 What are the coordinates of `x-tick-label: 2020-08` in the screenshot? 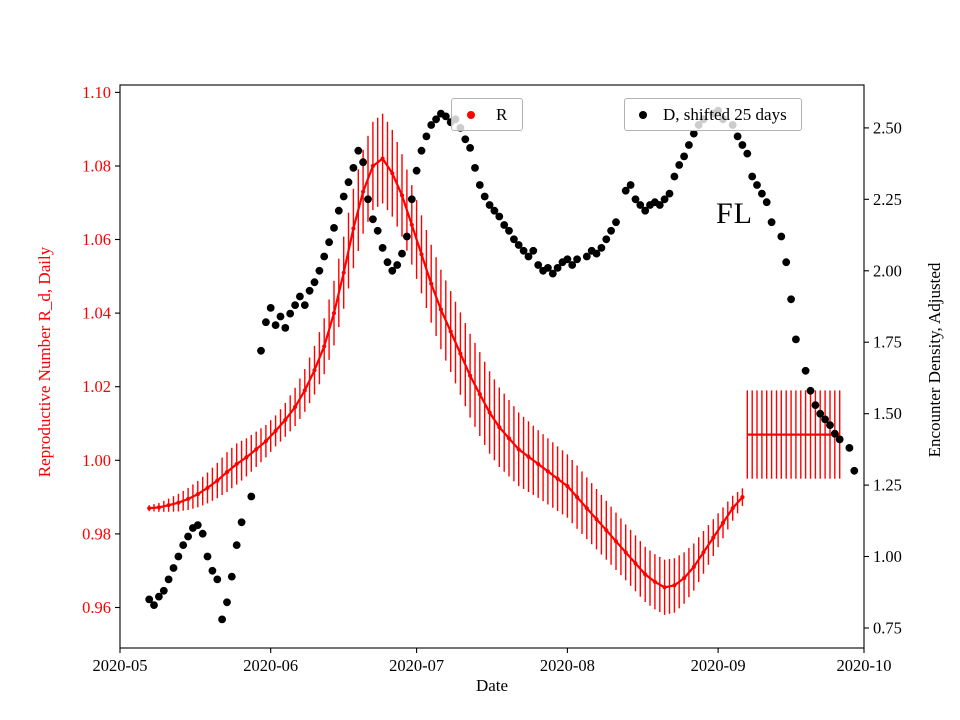 It's located at (567, 665).